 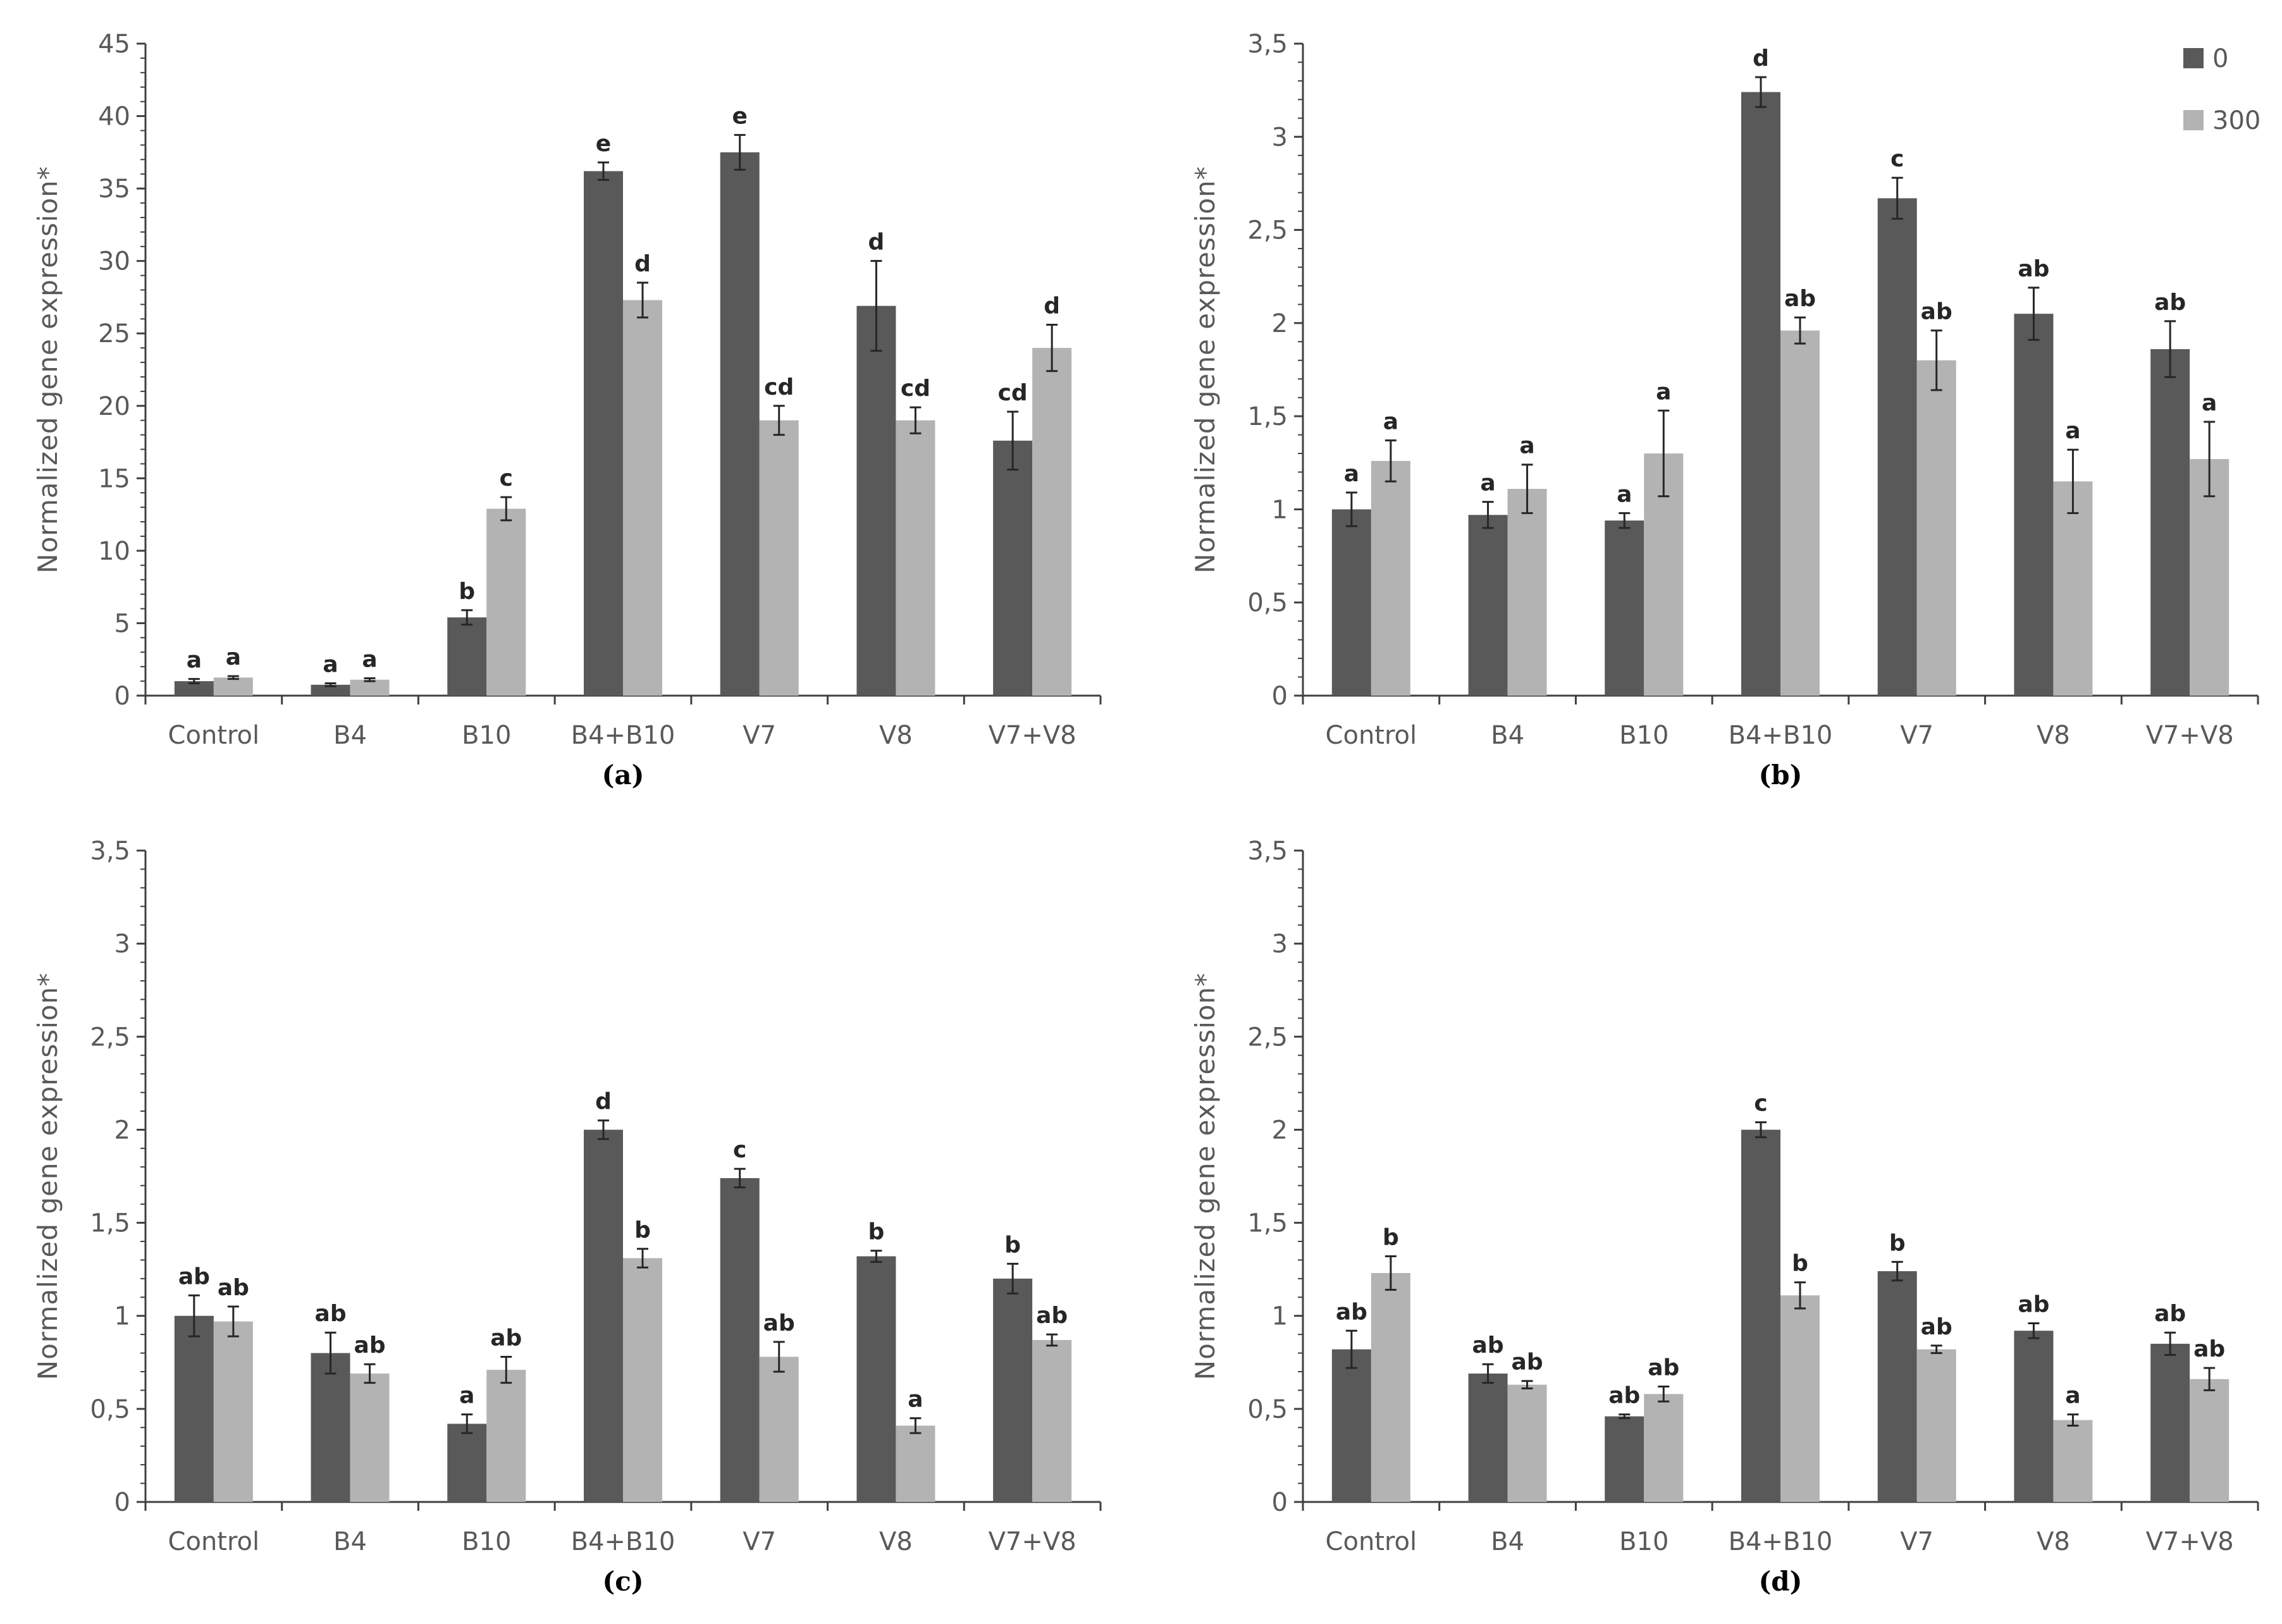 I want to click on chart-4-bar-300-V7, so click(x=1936, y=1425).